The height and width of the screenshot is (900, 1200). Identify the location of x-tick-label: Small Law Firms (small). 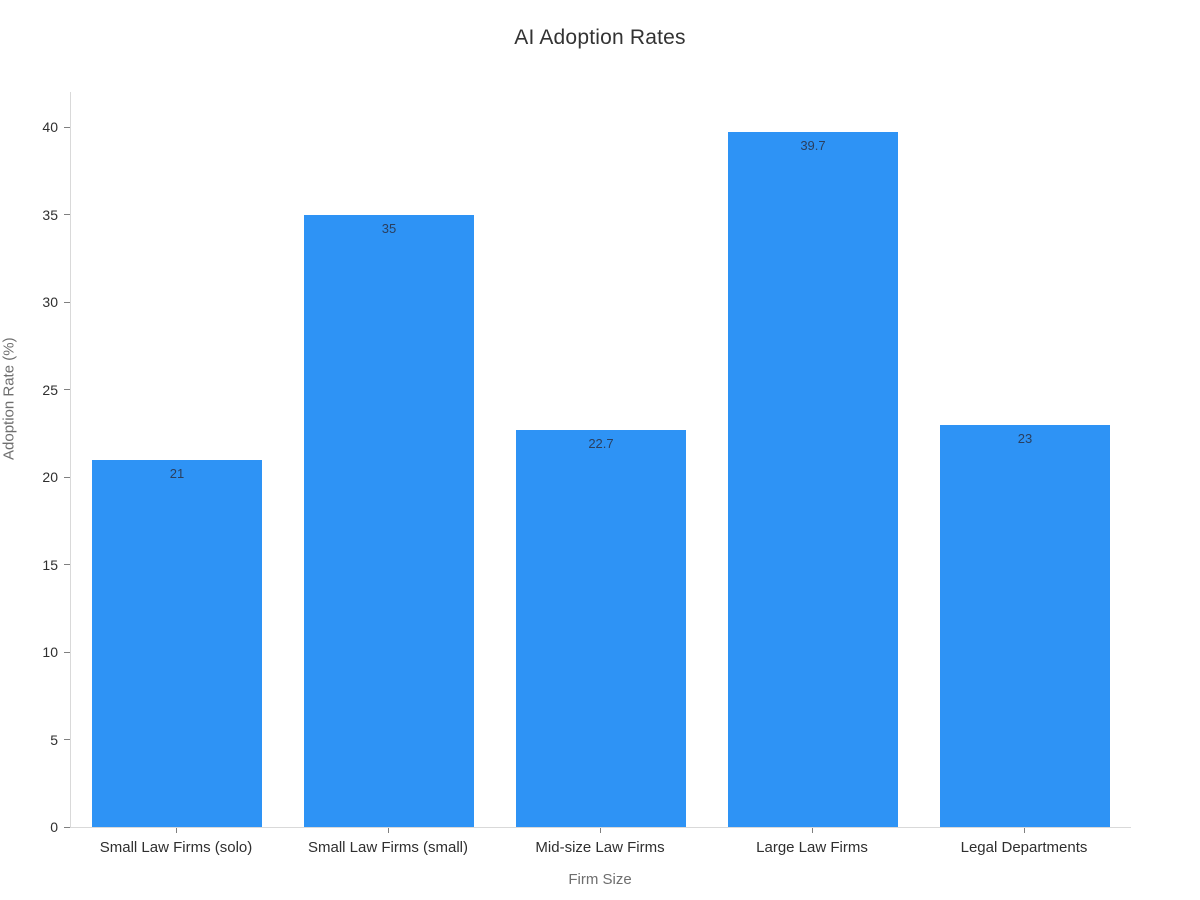
(387, 847).